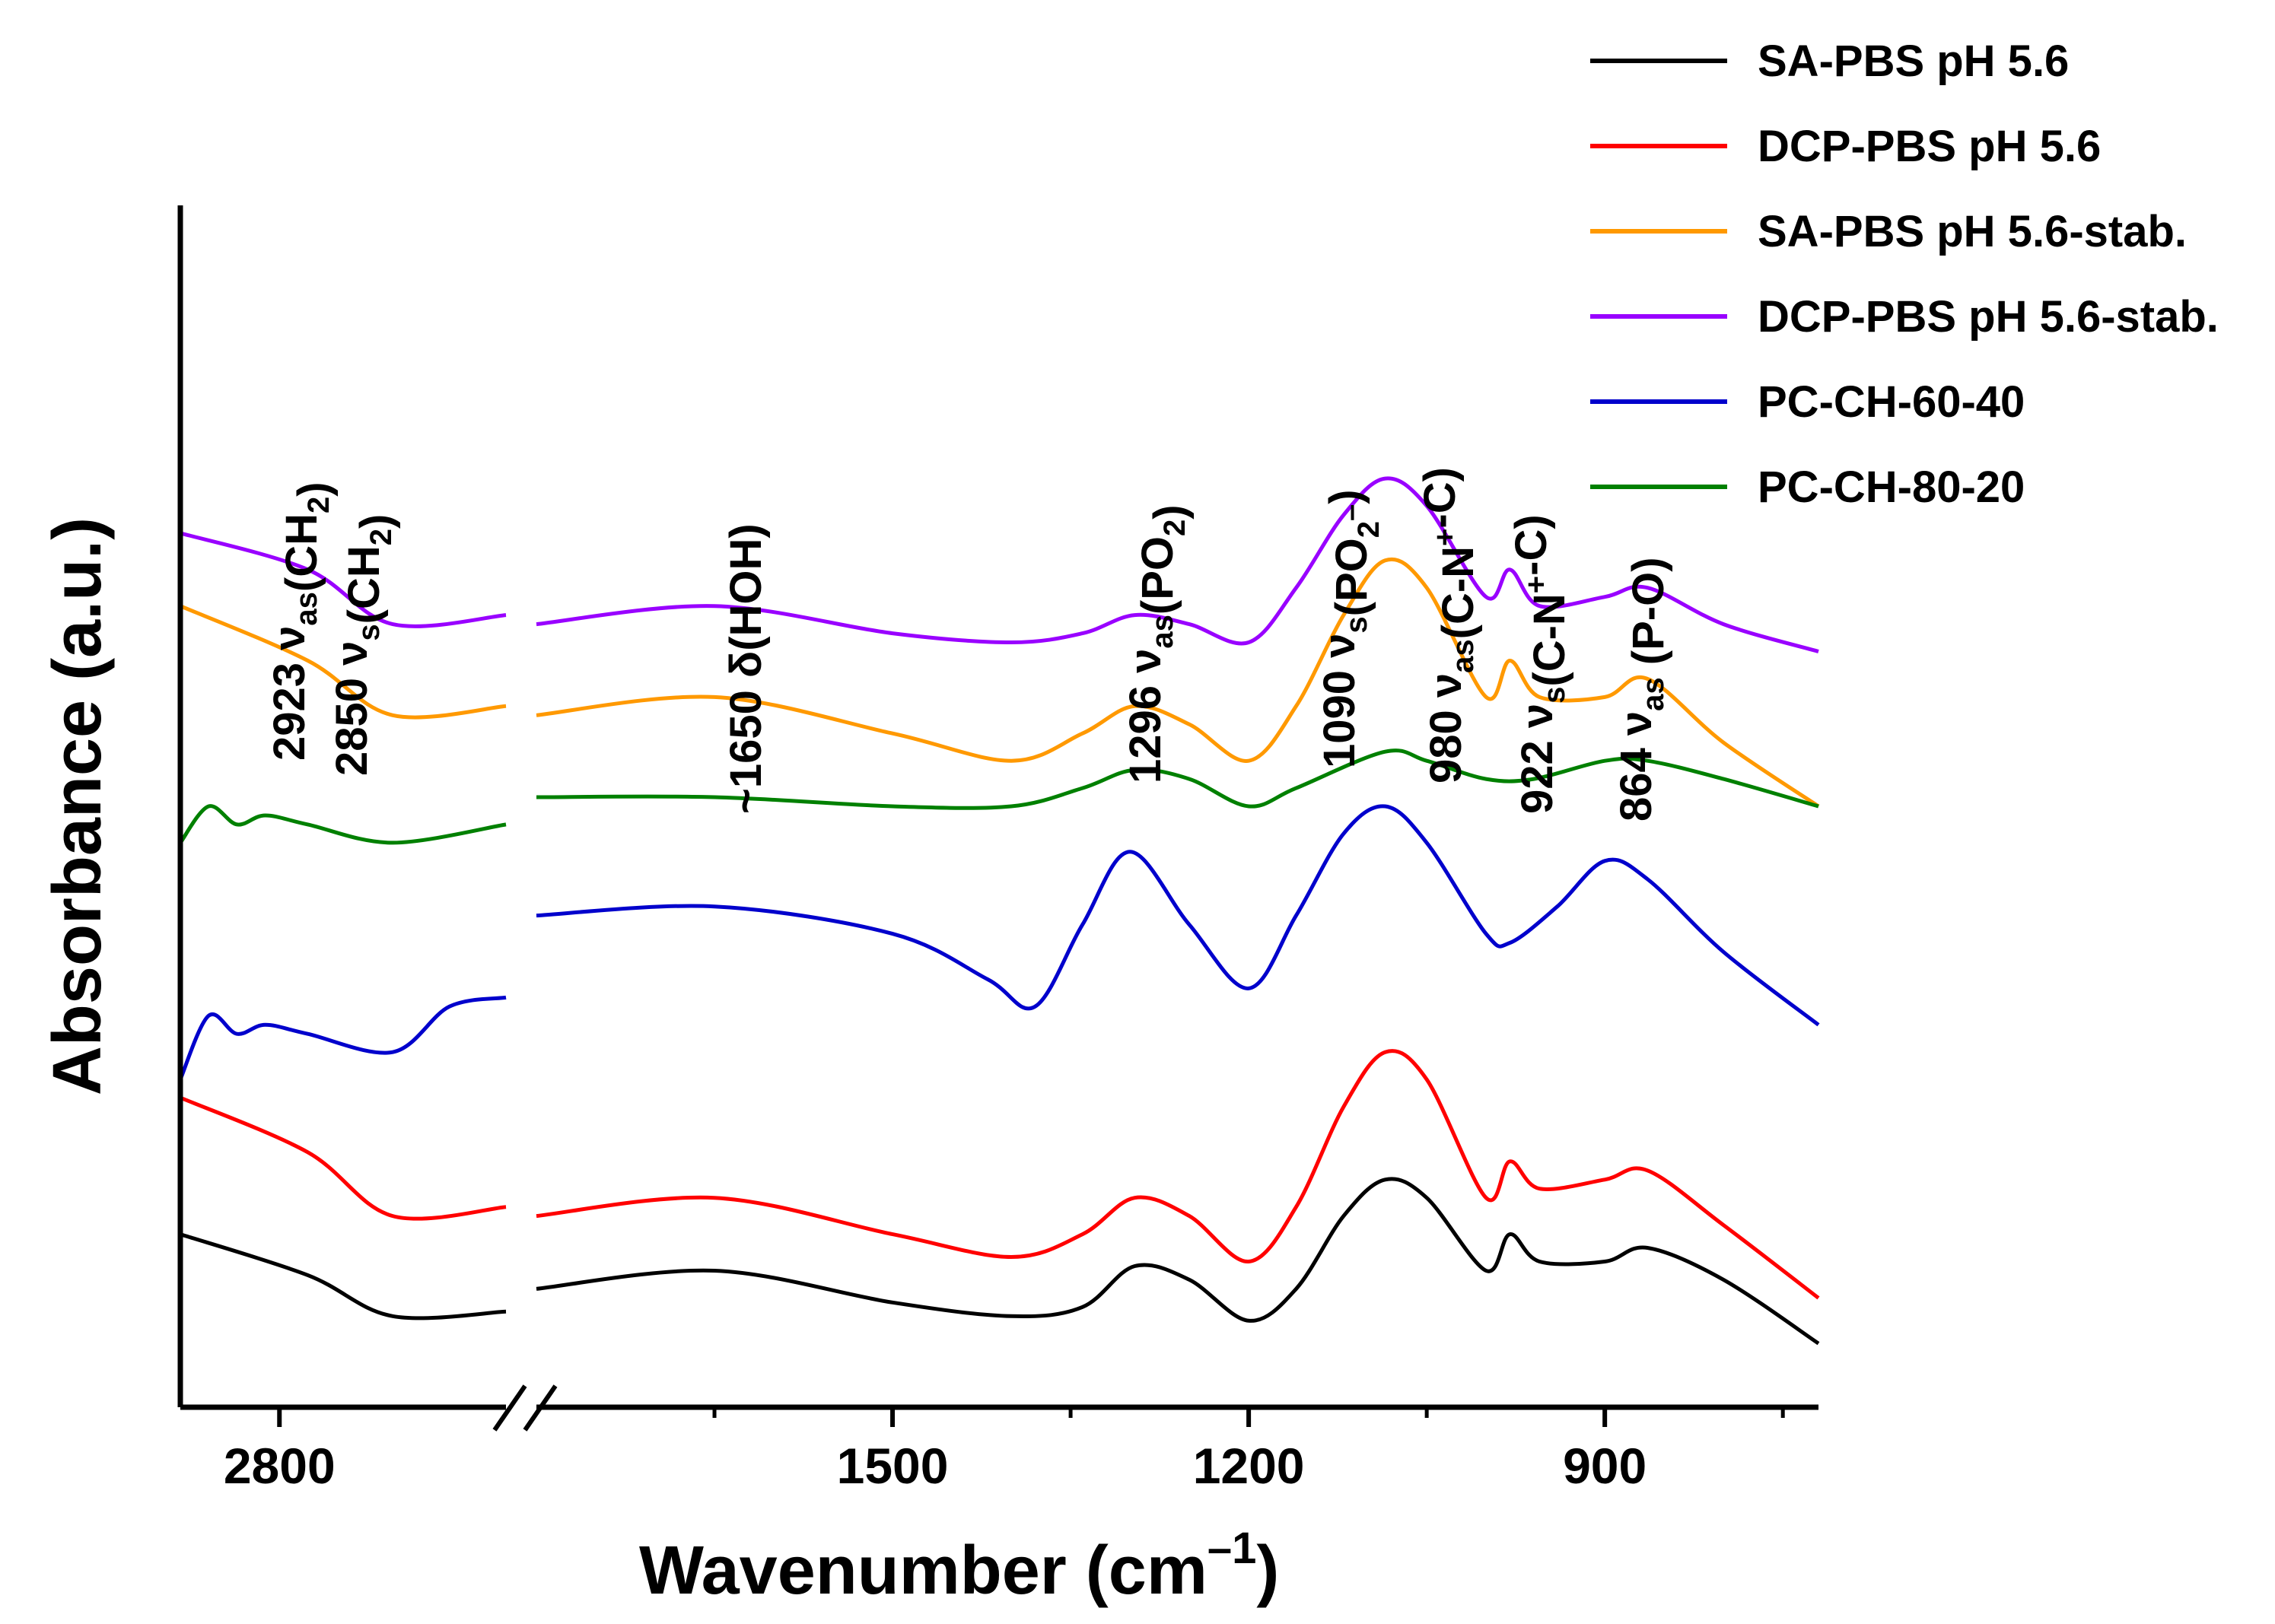 The height and width of the screenshot is (1624, 2275). What do you see at coordinates (302, 621) in the screenshot?
I see `peak-label-2923: 2923 νas(CH2)` at bounding box center [302, 621].